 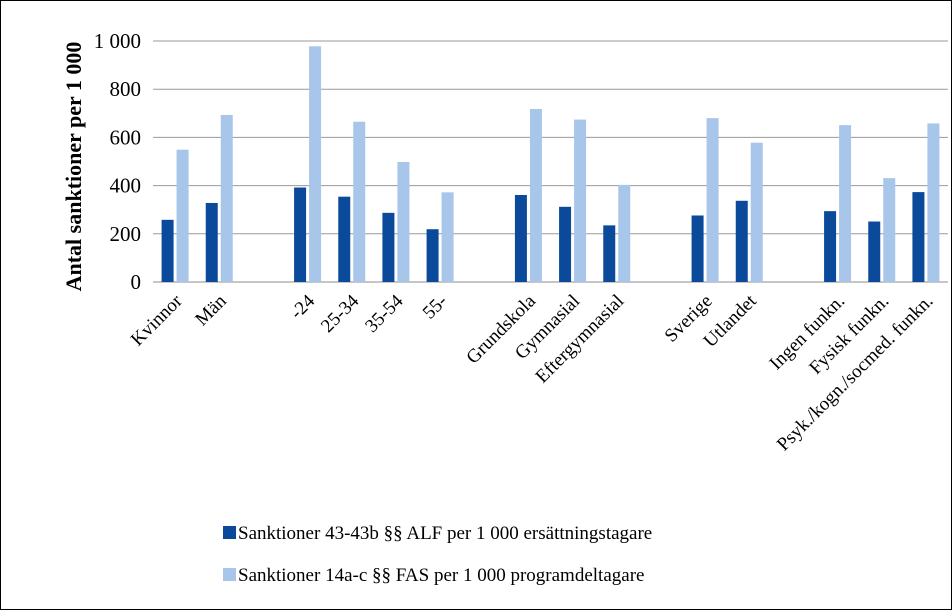 What do you see at coordinates (117, 161) in the screenshot?
I see `y-tick-labels: 0 200 400 600 800 1 000` at bounding box center [117, 161].